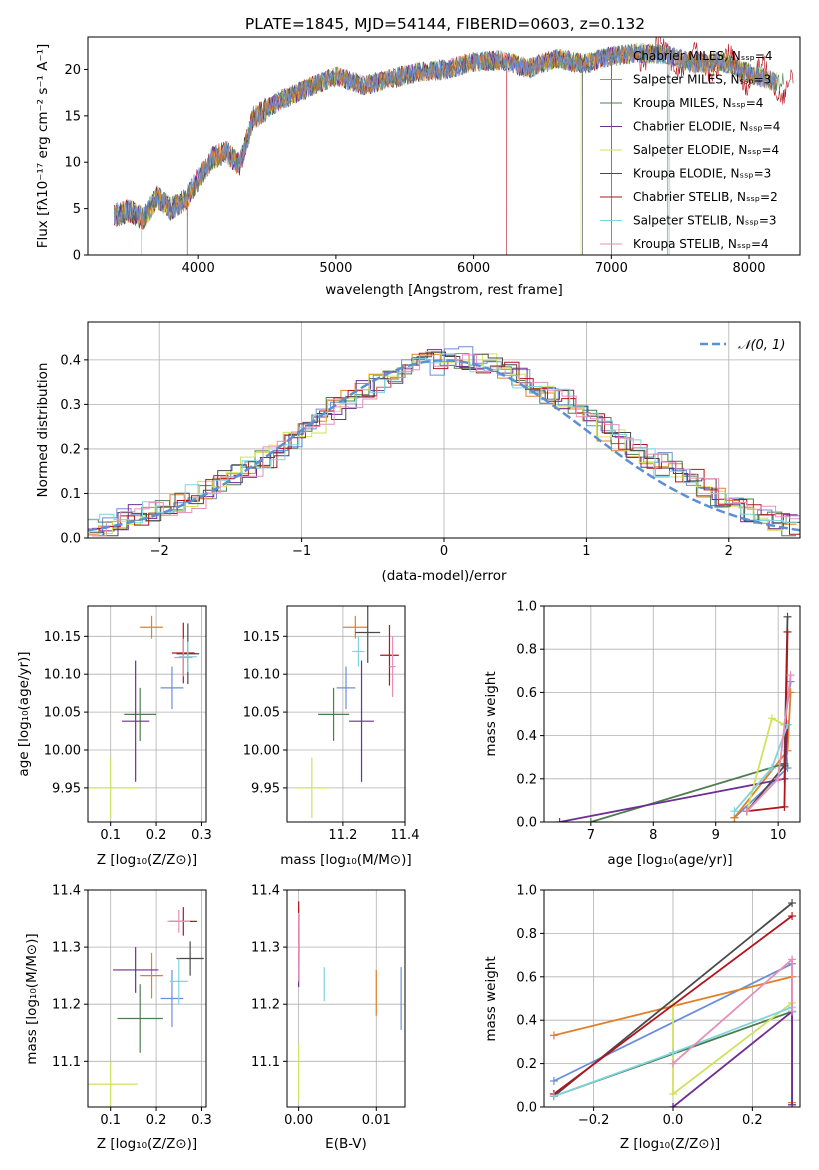 Image resolution: width=819 pixels, height=1170 pixels. I want to click on y-tick-label: 0.8, so click(526, 934).